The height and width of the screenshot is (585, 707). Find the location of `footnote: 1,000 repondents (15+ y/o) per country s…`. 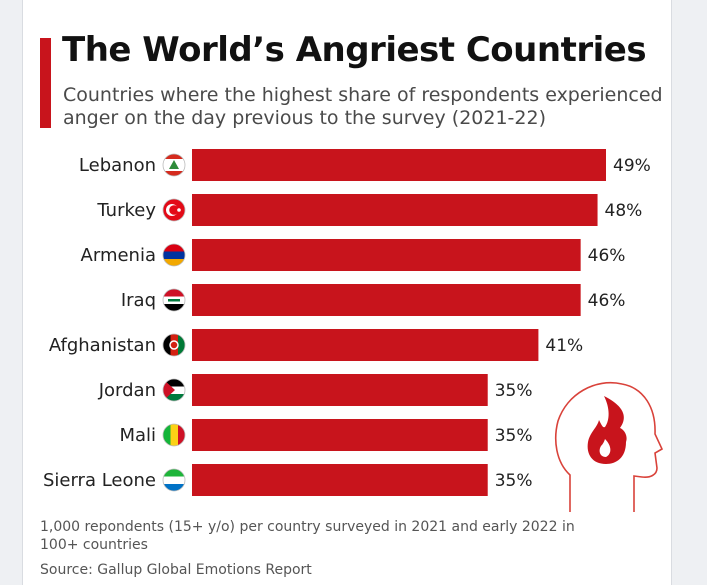

footnote: 1,000 repondents (15+ y/o) per country s… is located at coordinates (307, 536).